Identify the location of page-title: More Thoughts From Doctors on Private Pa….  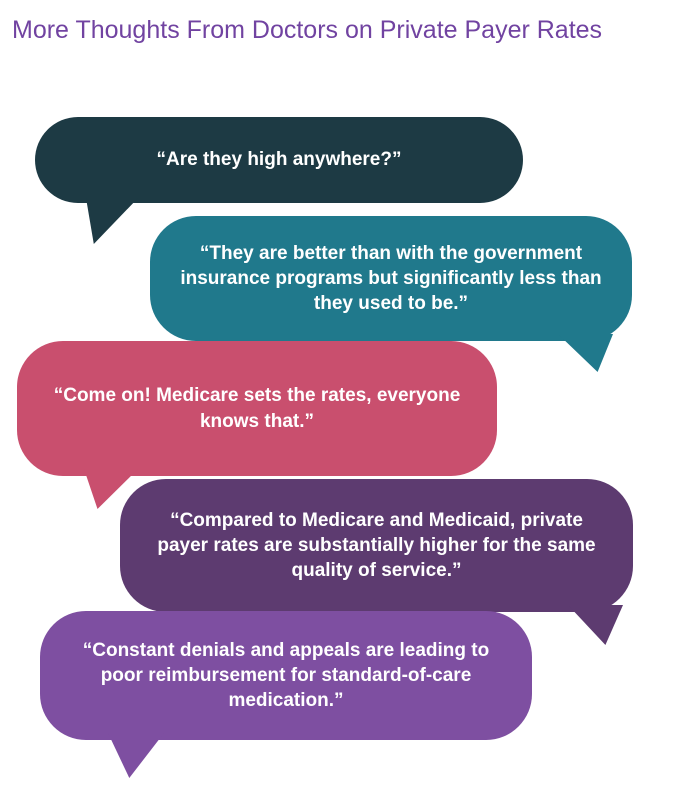
(307, 30).